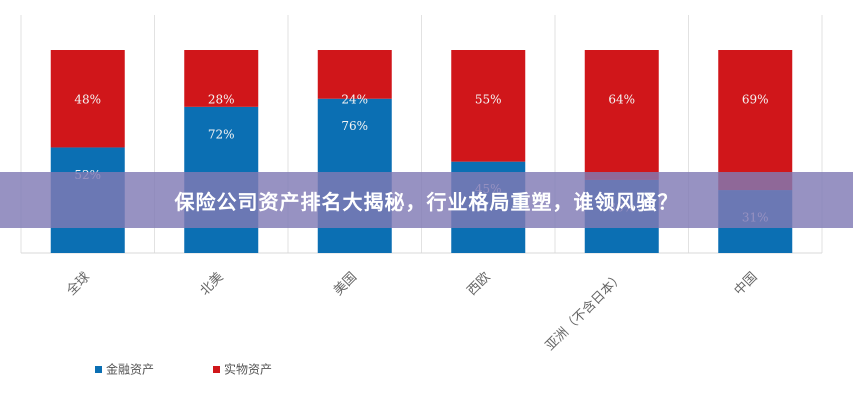  Describe the element at coordinates (78, 284) in the screenshot. I see `x-tick-label: 全球` at that location.